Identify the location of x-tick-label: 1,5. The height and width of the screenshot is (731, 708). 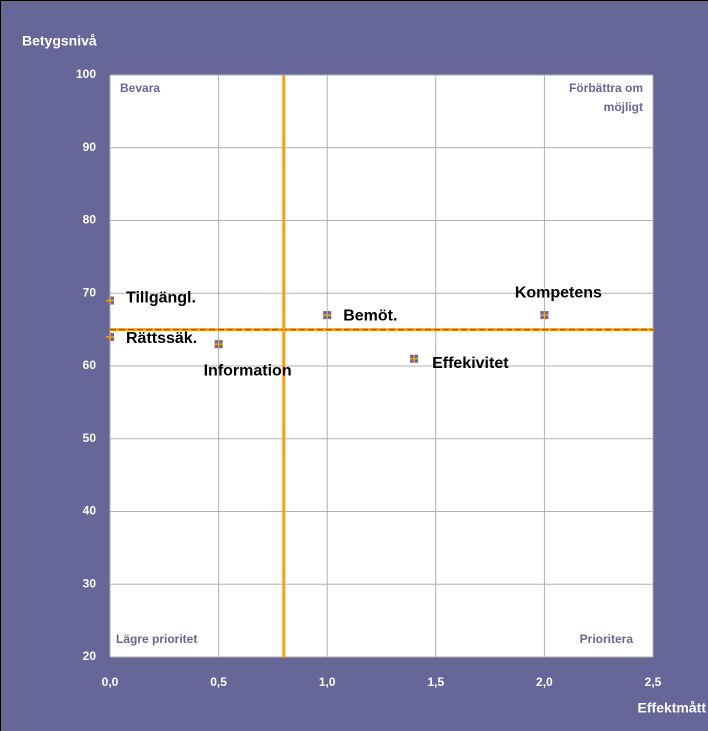
(435, 682).